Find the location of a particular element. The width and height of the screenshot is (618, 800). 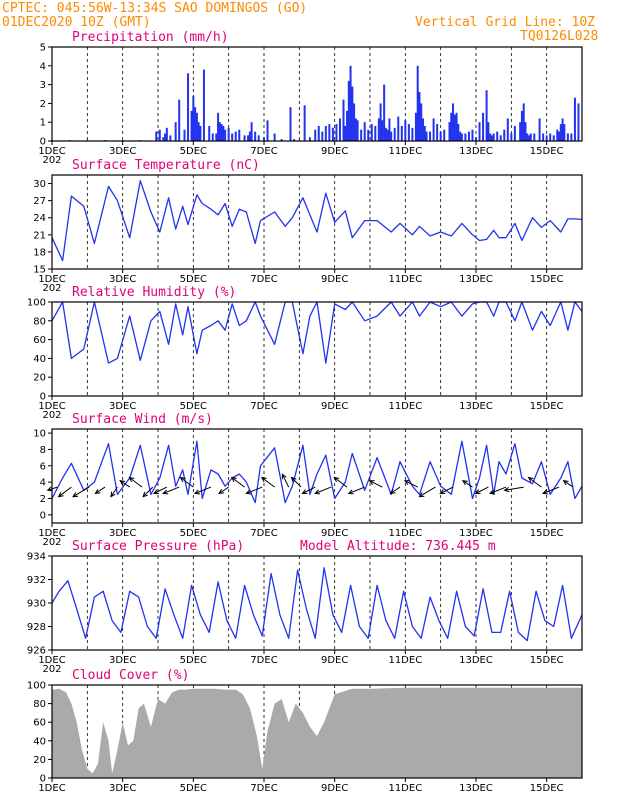

temperature-title: Surface Temperature (nC) is located at coordinates (166, 165).